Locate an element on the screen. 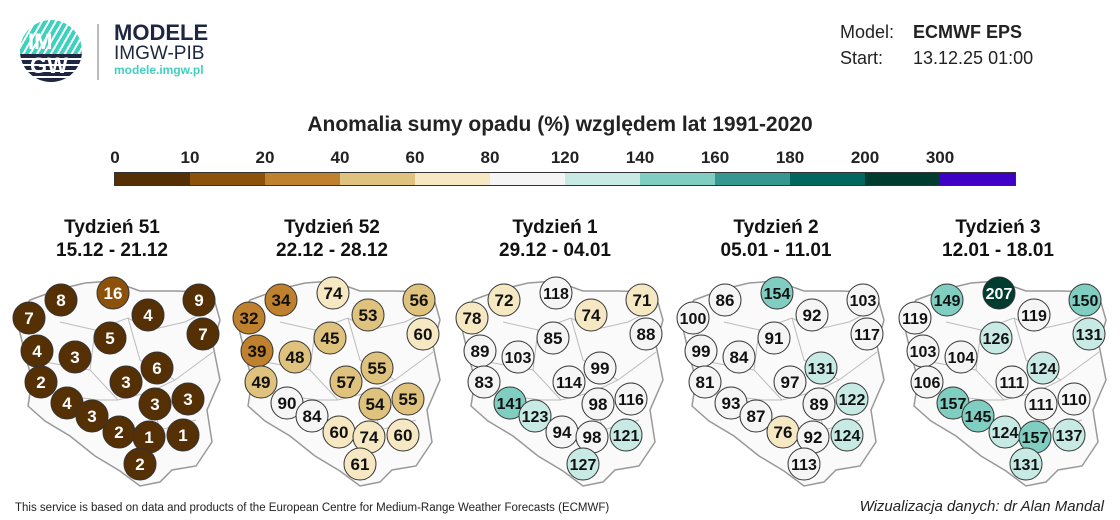 The image size is (1120, 520). week-dates: 29.12 - 04.01 is located at coordinates (555, 250).